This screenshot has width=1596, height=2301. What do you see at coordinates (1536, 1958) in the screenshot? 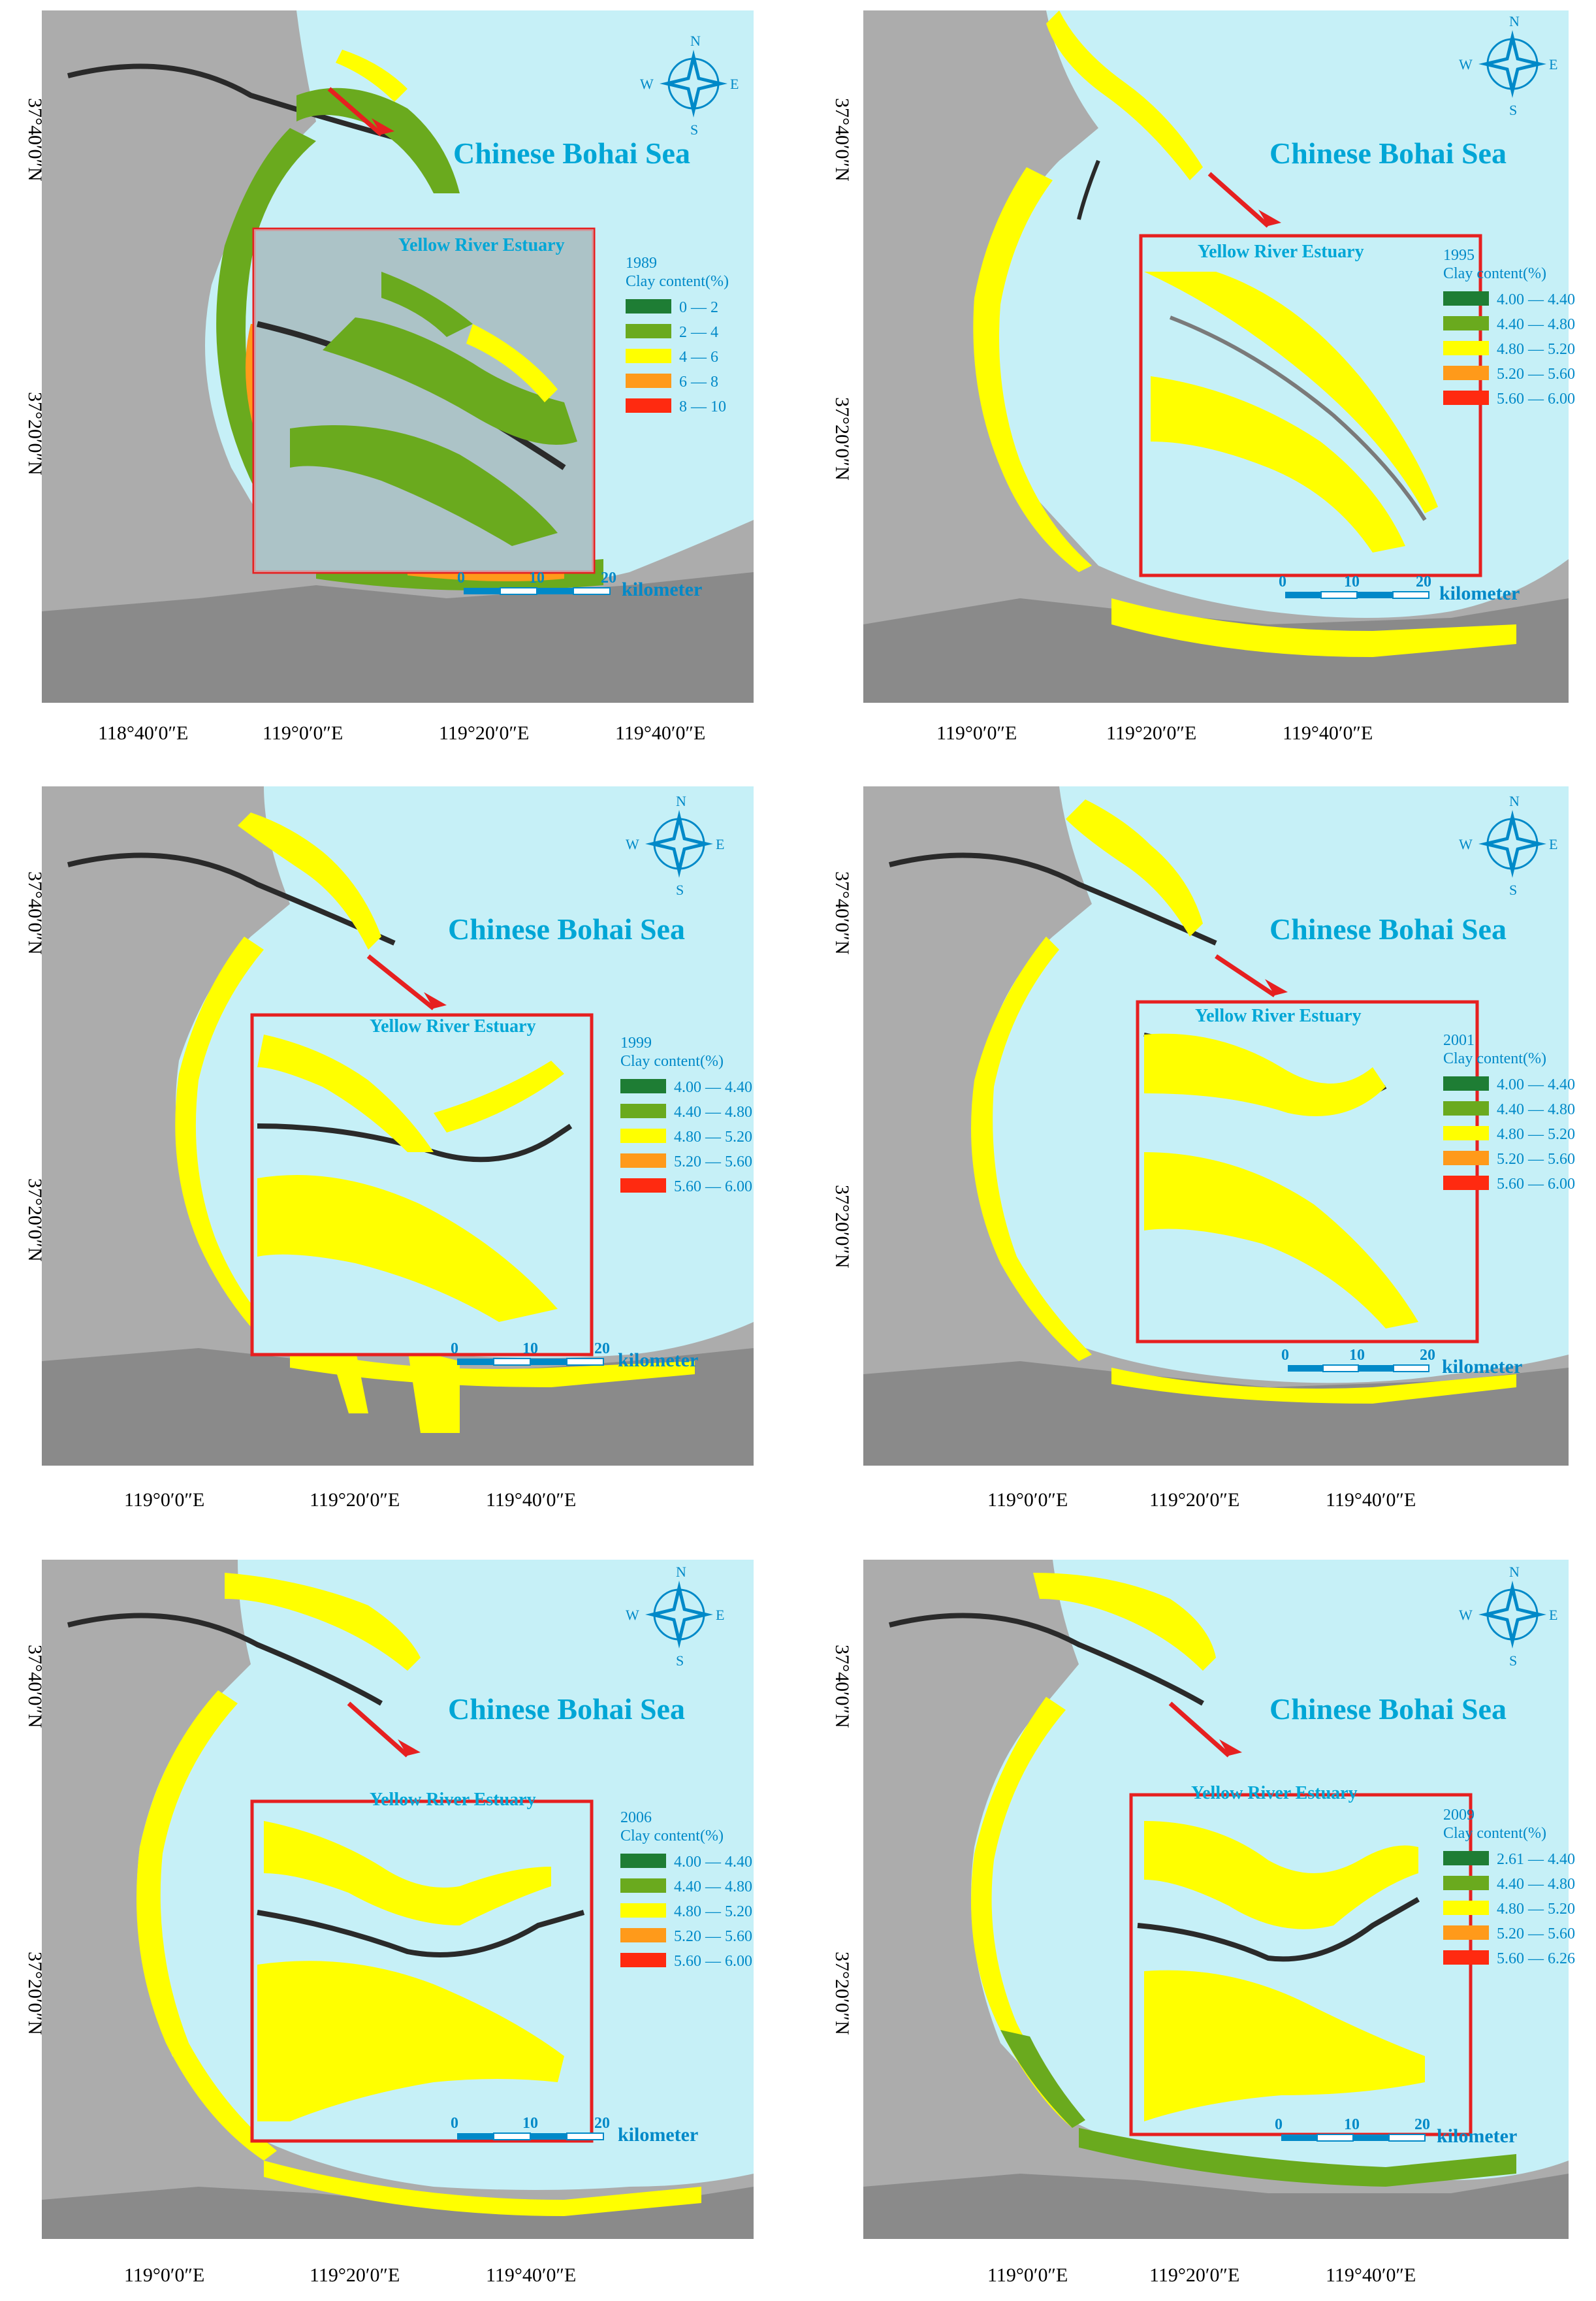
I see `legend-item: 5.60 — 6.26` at bounding box center [1536, 1958].